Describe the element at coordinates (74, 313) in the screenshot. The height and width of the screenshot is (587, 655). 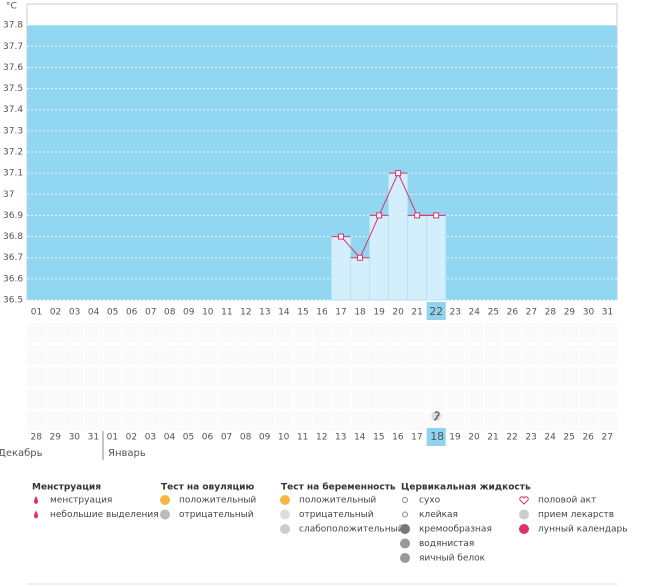
I see `x-tick-label: 03` at that location.